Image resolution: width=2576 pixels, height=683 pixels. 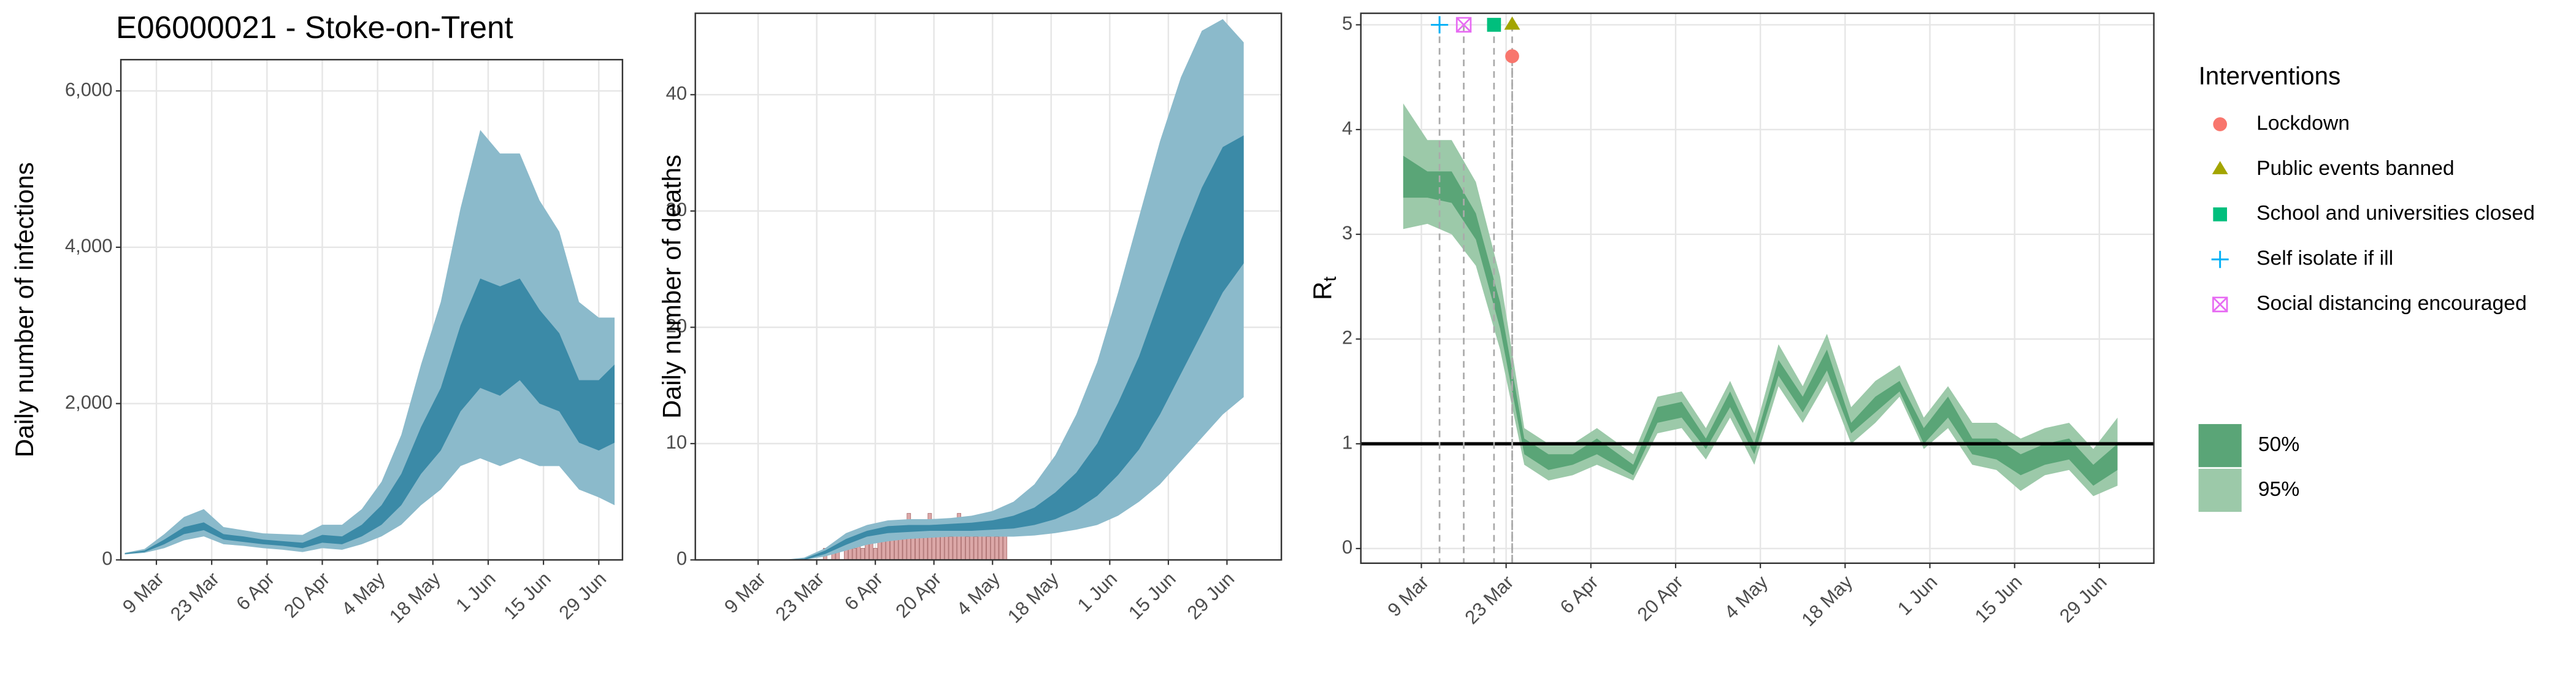 I want to click on y-tick-label: 6,000, so click(x=89, y=90).